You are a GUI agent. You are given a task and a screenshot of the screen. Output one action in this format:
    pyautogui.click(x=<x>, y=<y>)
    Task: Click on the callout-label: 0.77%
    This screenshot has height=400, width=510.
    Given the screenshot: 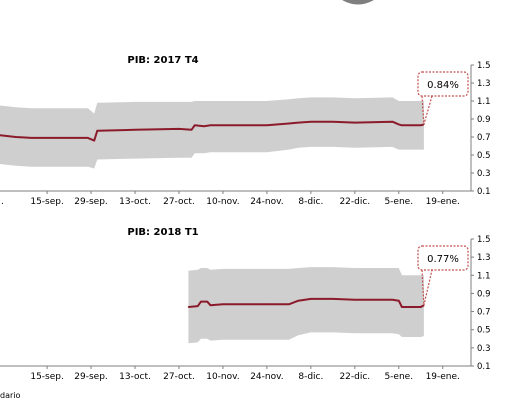 What is the action you would take?
    pyautogui.click(x=443, y=259)
    